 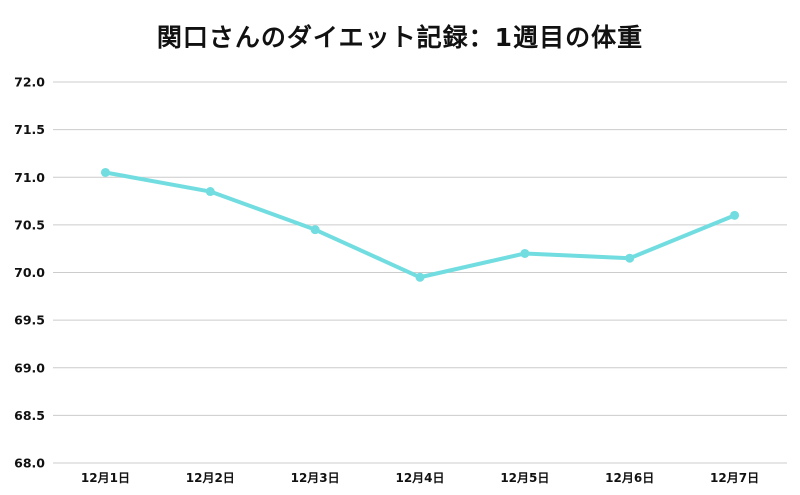 What do you see at coordinates (29, 177) in the screenshot?
I see `y-tick-label: 71.0` at bounding box center [29, 177].